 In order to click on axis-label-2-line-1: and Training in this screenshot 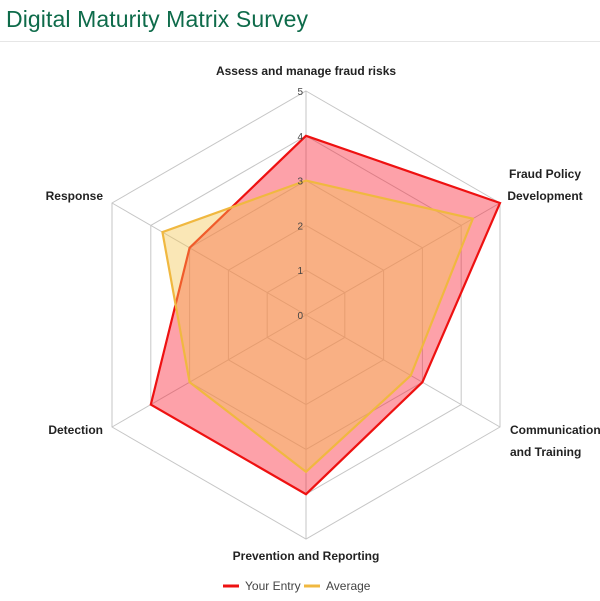, I will do `click(545, 452)`.